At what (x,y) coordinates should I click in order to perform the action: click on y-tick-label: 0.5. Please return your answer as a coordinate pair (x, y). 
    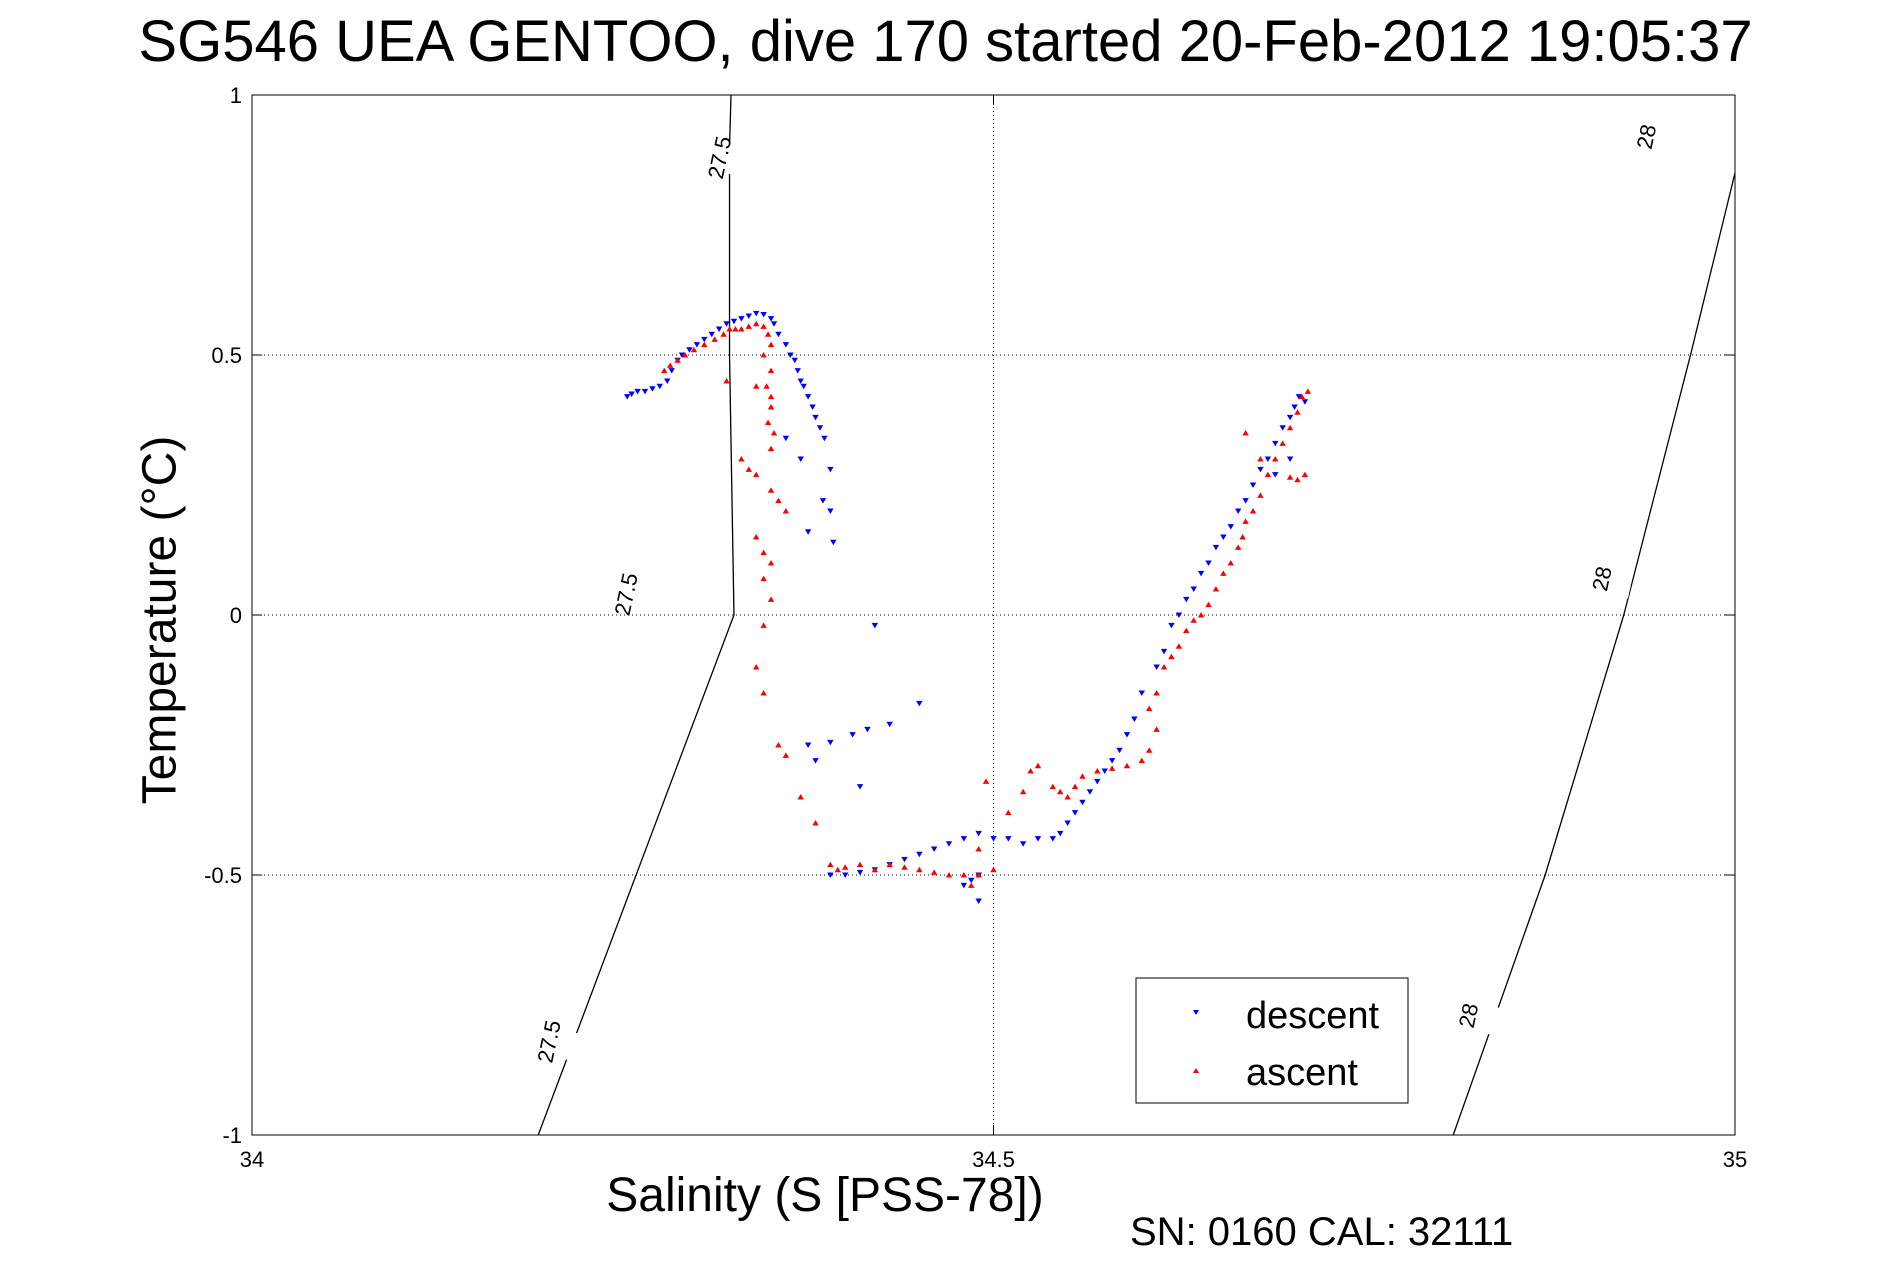
    Looking at the image, I should click on (226, 355).